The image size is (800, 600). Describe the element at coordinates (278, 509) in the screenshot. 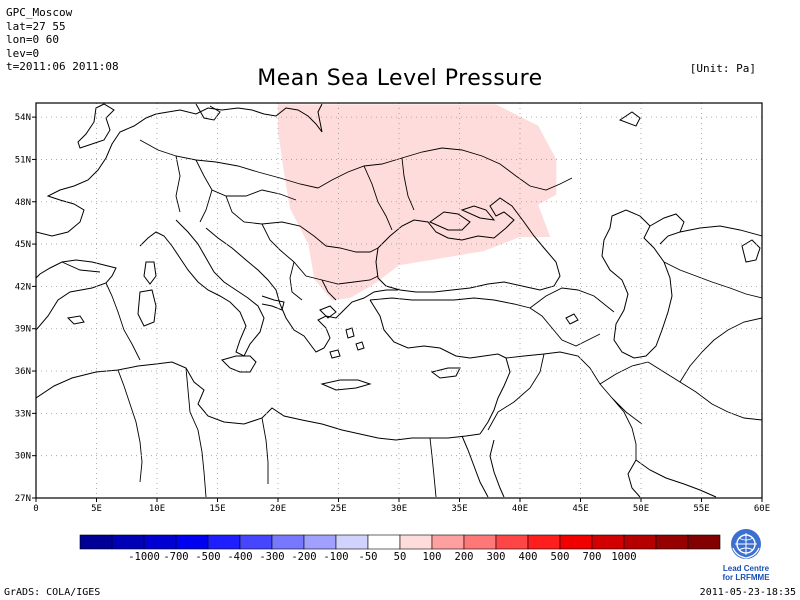

I see `lon-tick-label: 20E` at that location.